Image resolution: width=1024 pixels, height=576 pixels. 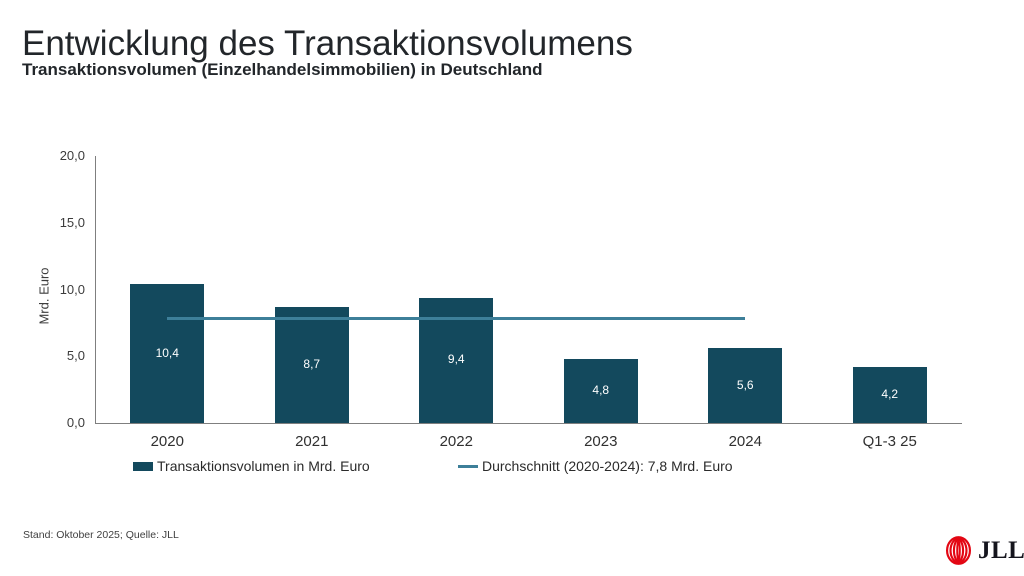 What do you see at coordinates (745, 441) in the screenshot?
I see `x-category-label: 2024` at bounding box center [745, 441].